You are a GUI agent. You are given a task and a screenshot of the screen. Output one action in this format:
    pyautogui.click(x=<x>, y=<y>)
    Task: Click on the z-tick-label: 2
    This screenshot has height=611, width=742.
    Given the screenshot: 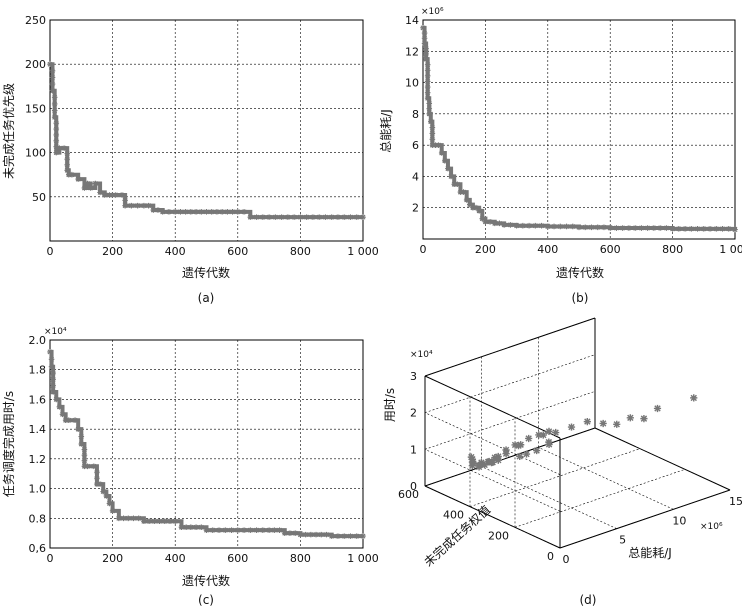 What is the action you would take?
    pyautogui.click(x=413, y=413)
    